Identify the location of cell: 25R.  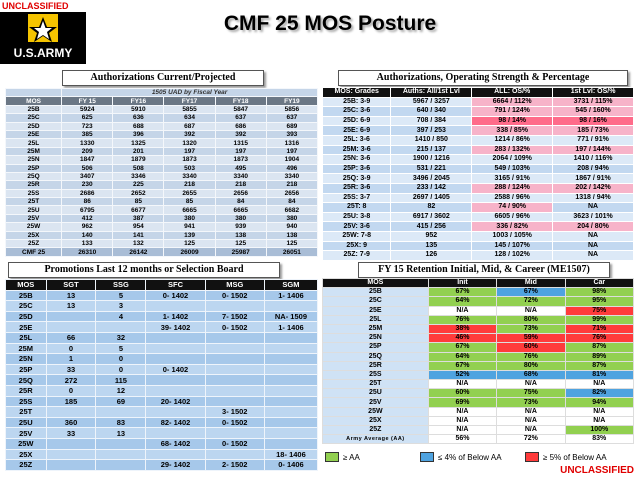
(26, 390).